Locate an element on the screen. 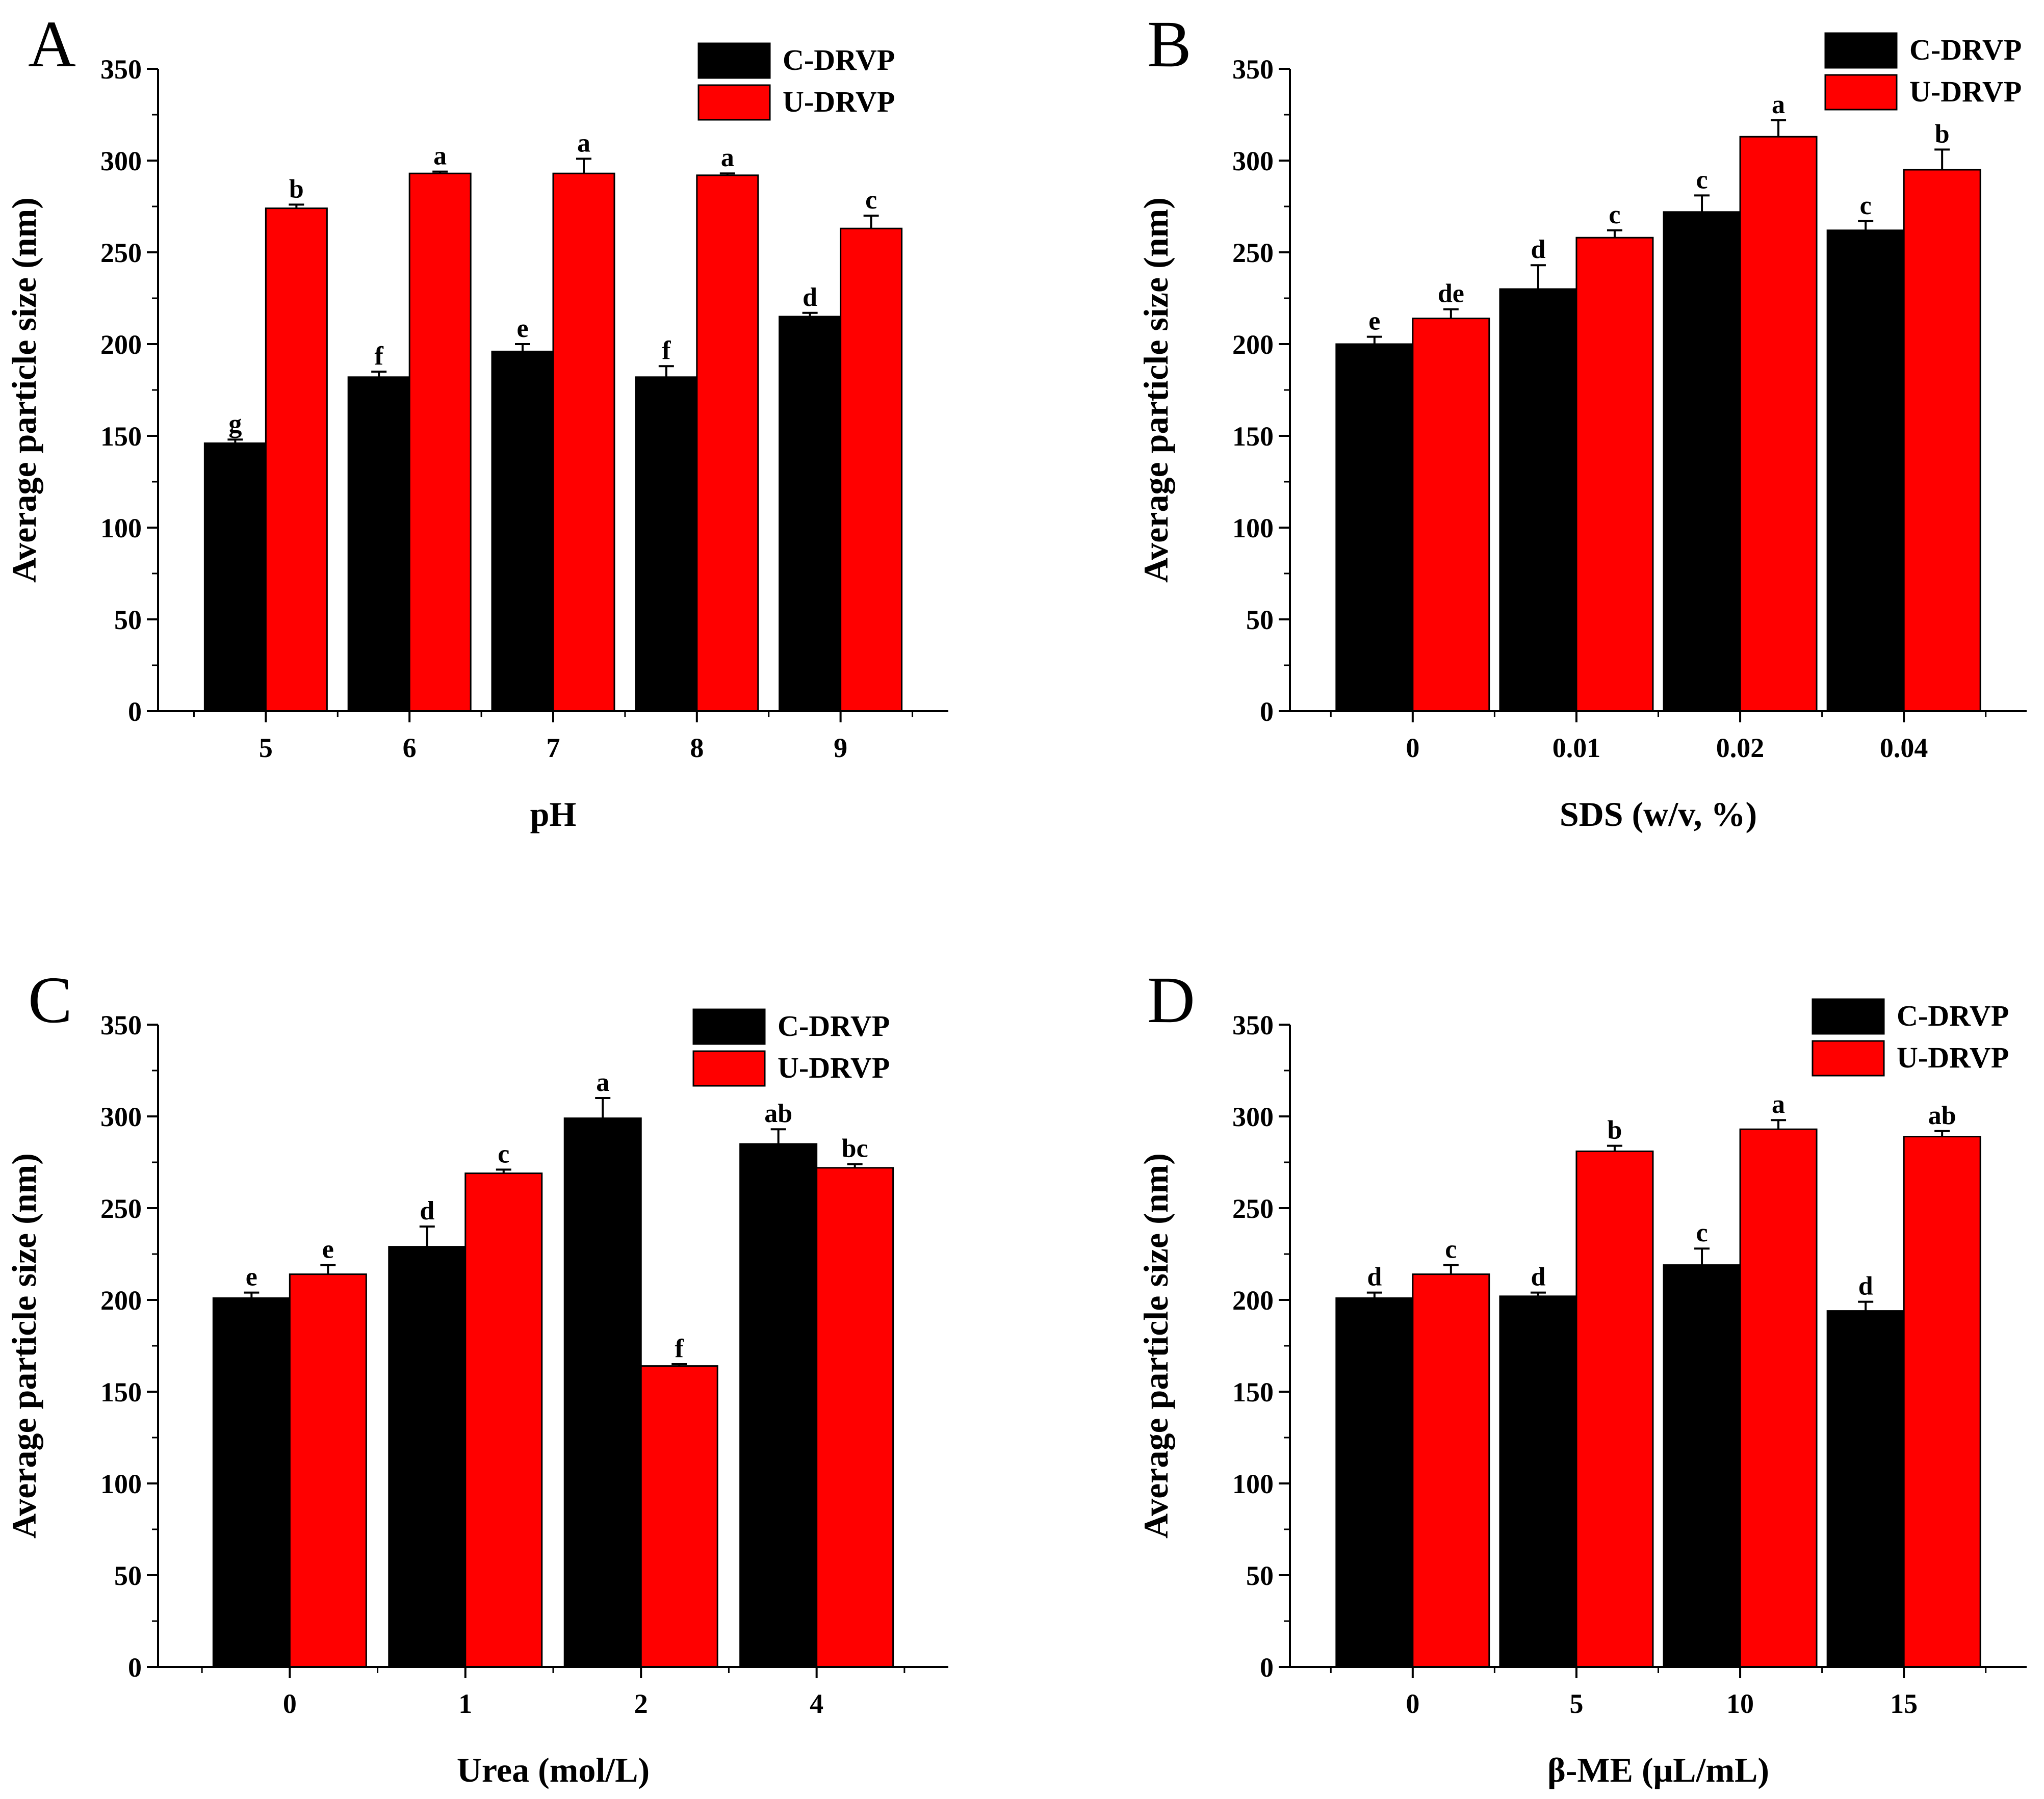  x-tick-label: 0.01 is located at coordinates (1577, 748).